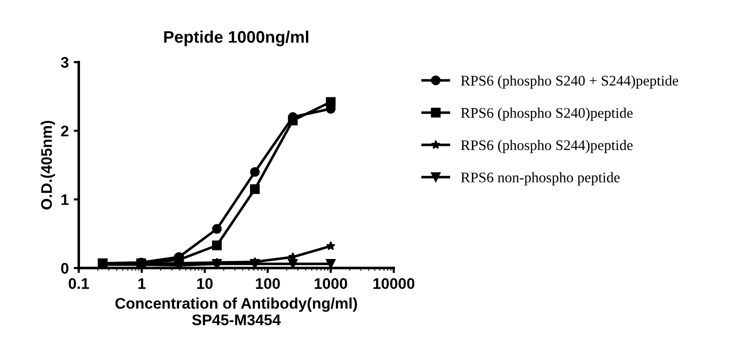 This screenshot has height=355, width=750. I want to click on x-axis-title: Concentration of Antibody(ng/ml) SP45-M3454, so click(236, 312).